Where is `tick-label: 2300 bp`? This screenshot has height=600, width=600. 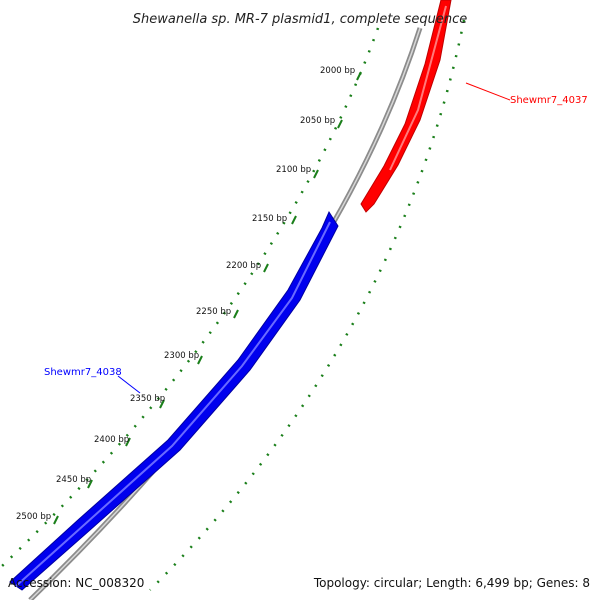 tick-label: 2300 bp is located at coordinates (181, 356).